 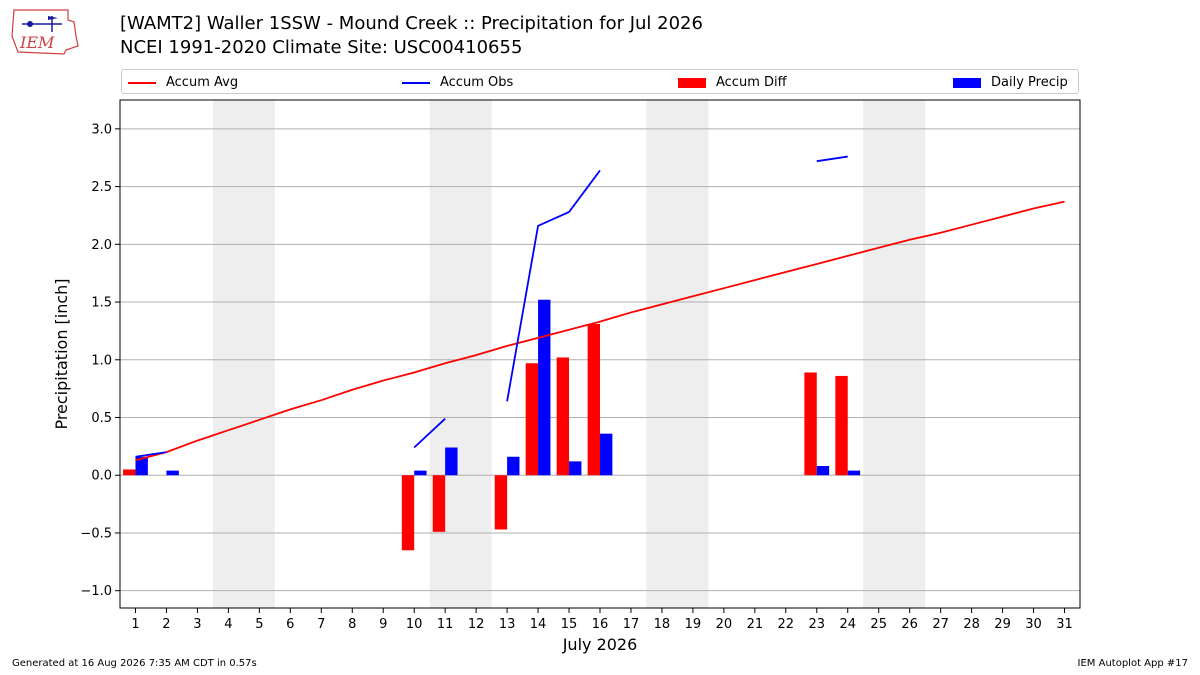 I want to click on xtick-label-25: 25, so click(x=878, y=624).